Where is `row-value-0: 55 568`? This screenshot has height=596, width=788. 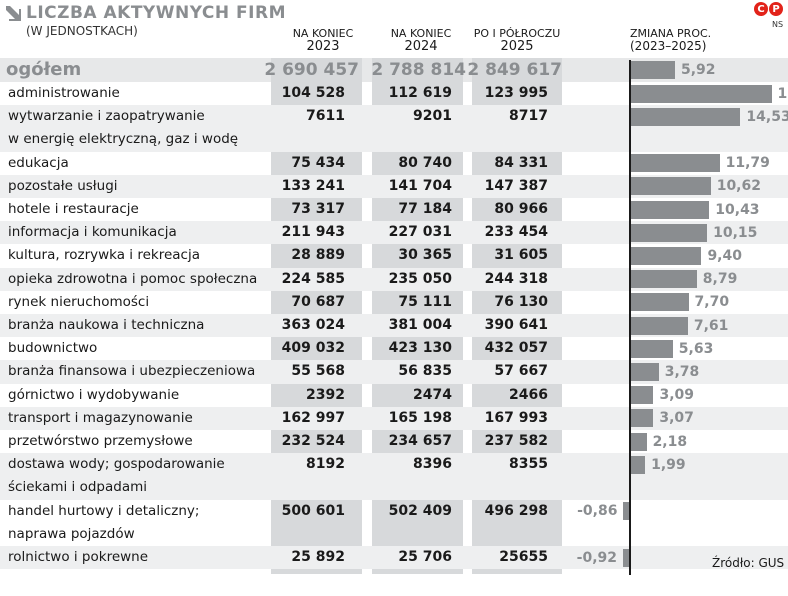 row-value-0: 55 568 is located at coordinates (318, 371).